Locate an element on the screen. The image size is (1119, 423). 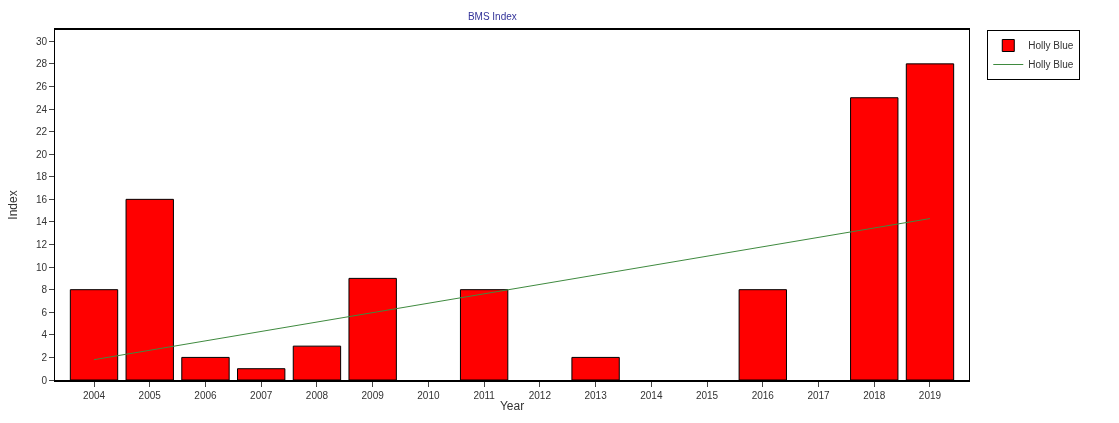
y-tick-label: 14 is located at coordinates (41, 222).